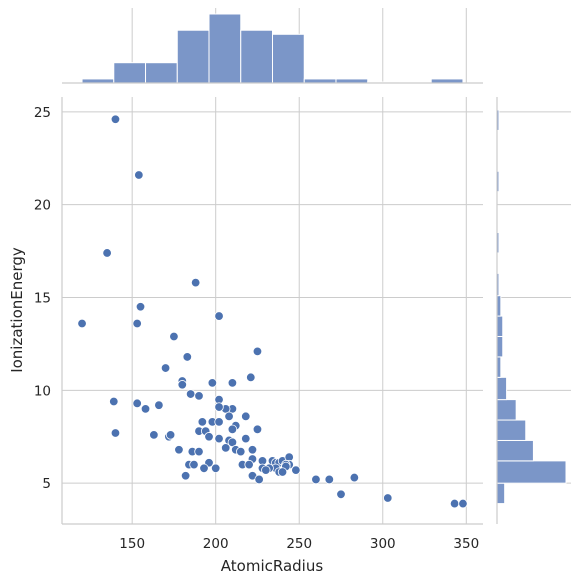 The width and height of the screenshot is (579, 584). Describe the element at coordinates (272, 566) in the screenshot. I see `x-axis-label: AtomicRadius` at that location.